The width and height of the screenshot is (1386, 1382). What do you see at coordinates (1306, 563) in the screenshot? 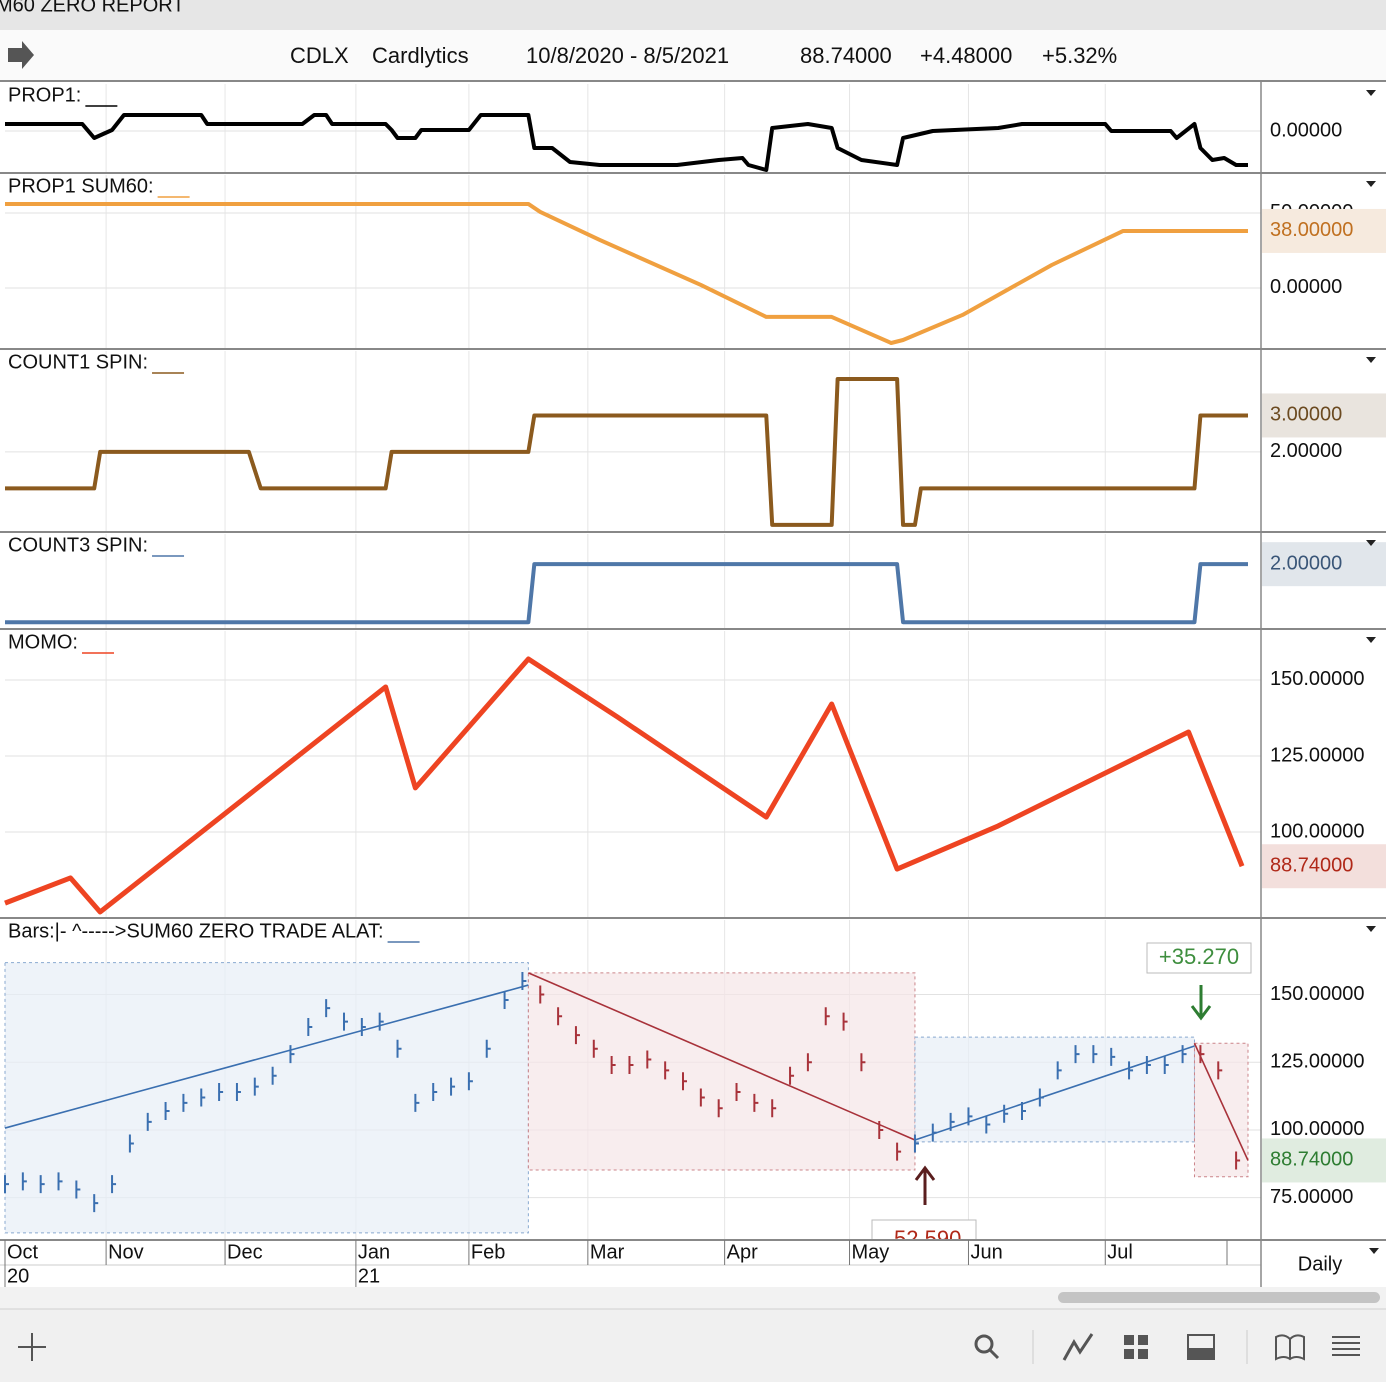
I see `value-badge-label: 2.00000` at bounding box center [1306, 563].